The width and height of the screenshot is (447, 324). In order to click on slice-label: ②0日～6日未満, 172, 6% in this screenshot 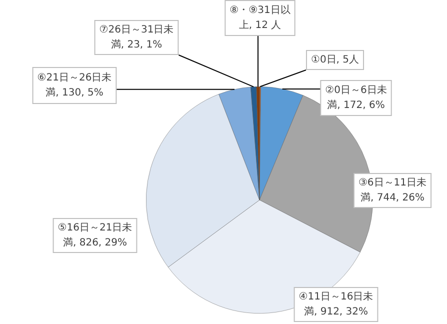, I will do `click(356, 98)`.